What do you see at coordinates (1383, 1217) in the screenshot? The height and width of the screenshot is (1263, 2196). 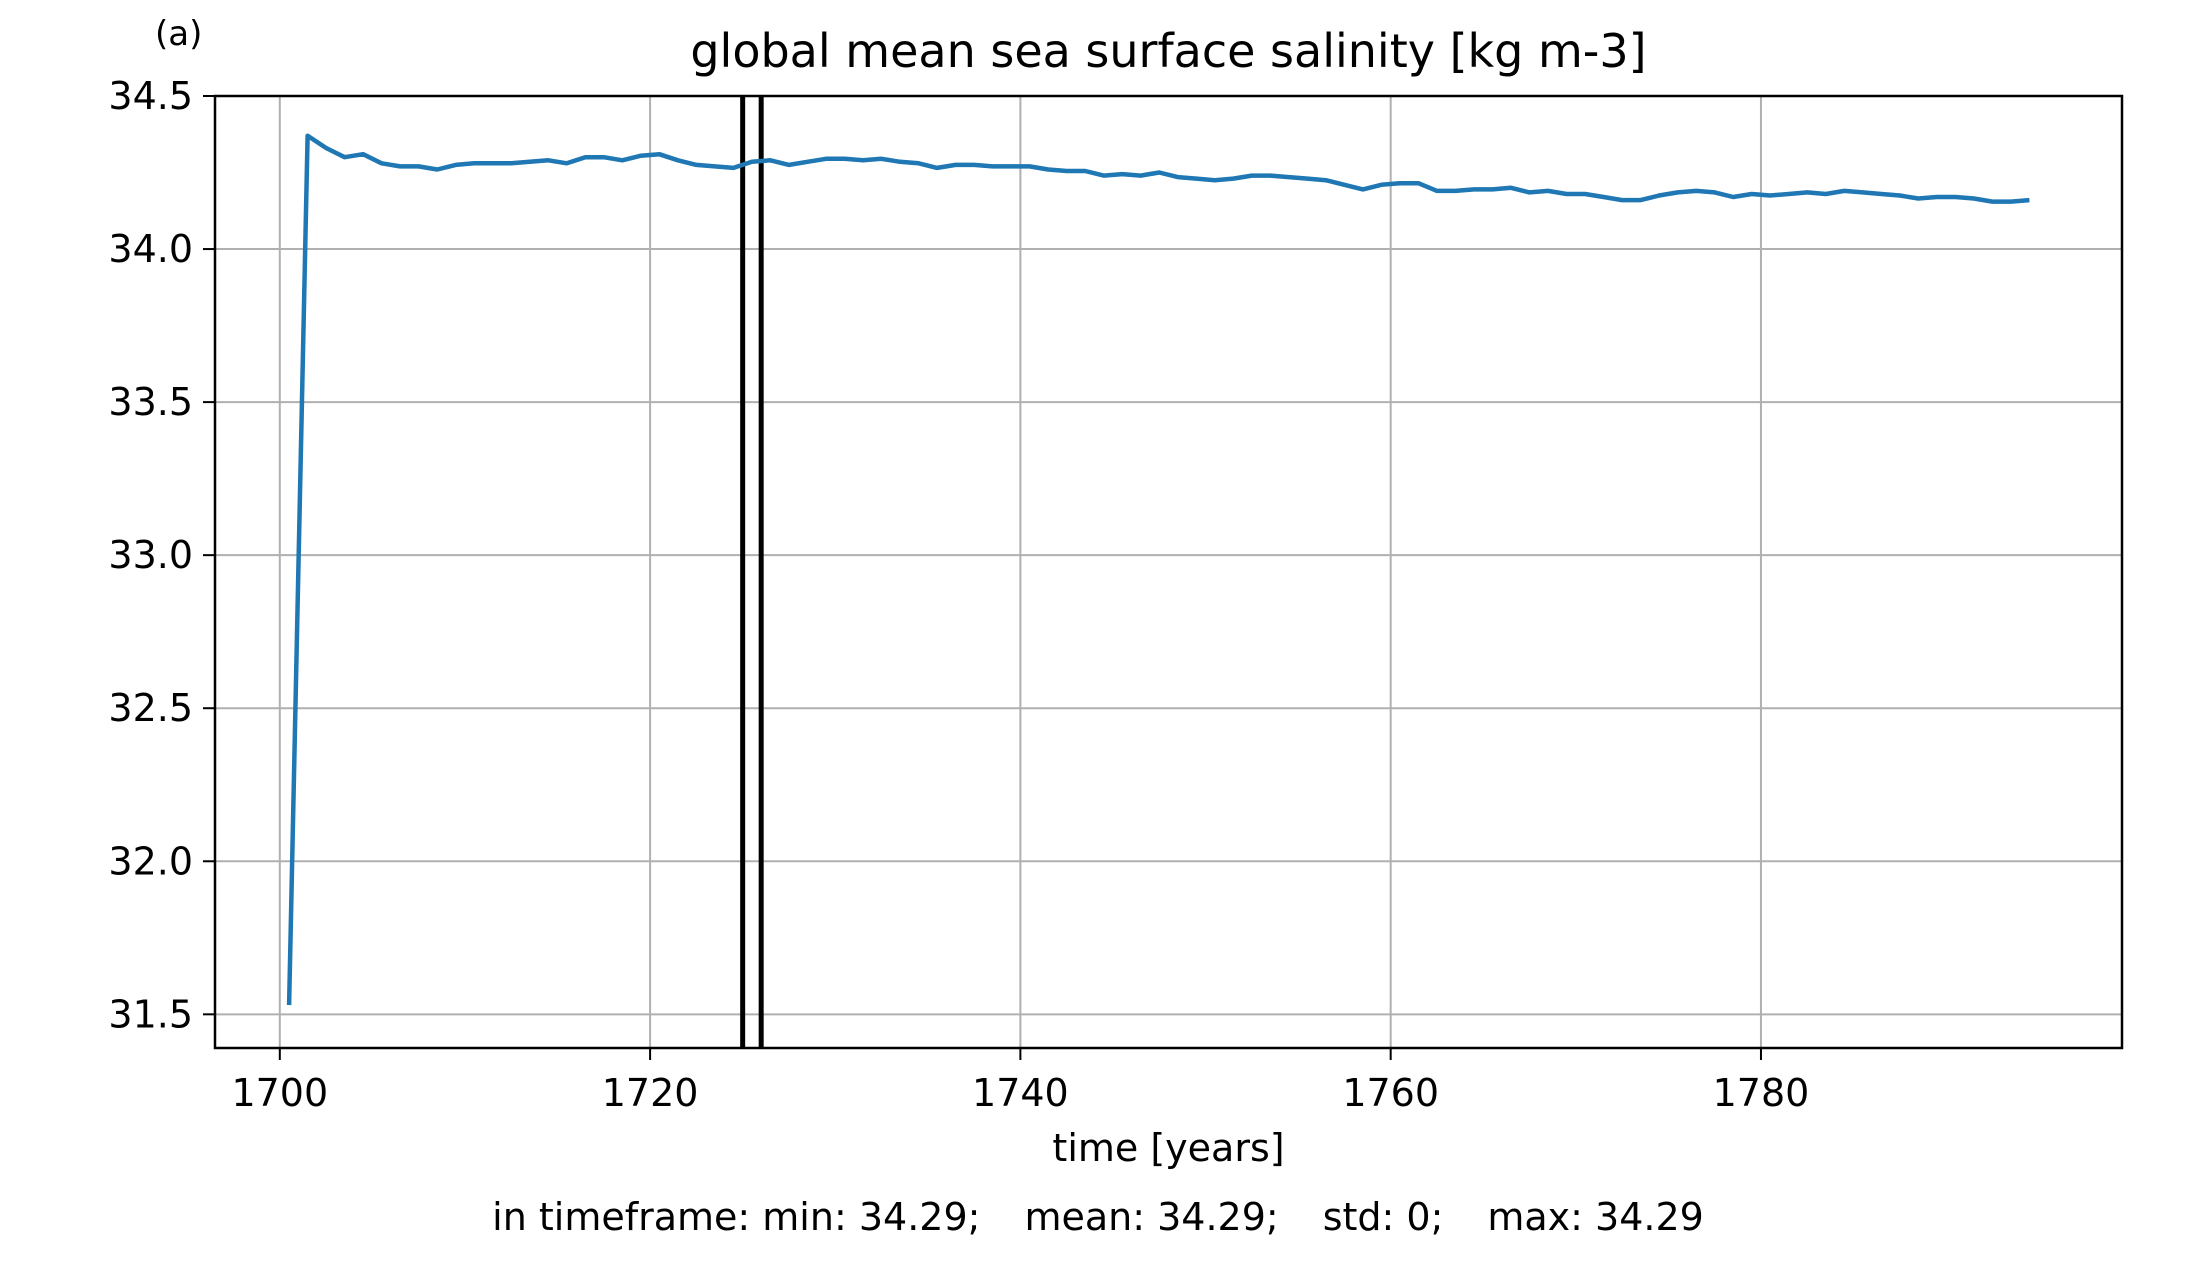 I see `stat-std: std: 0;` at bounding box center [1383, 1217].